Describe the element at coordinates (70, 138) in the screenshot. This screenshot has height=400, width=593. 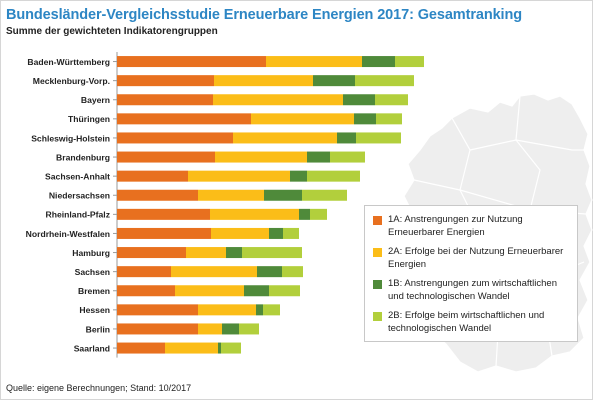
I see `category-label: Schleswig-Holstein` at that location.